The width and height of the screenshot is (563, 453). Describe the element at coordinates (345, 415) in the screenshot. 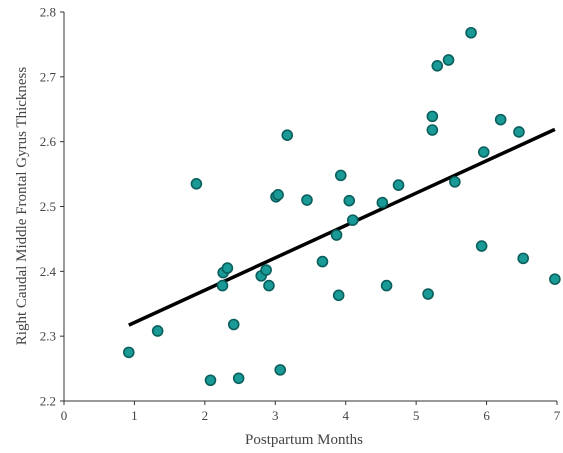

I see `x-tick-label: 4` at that location.